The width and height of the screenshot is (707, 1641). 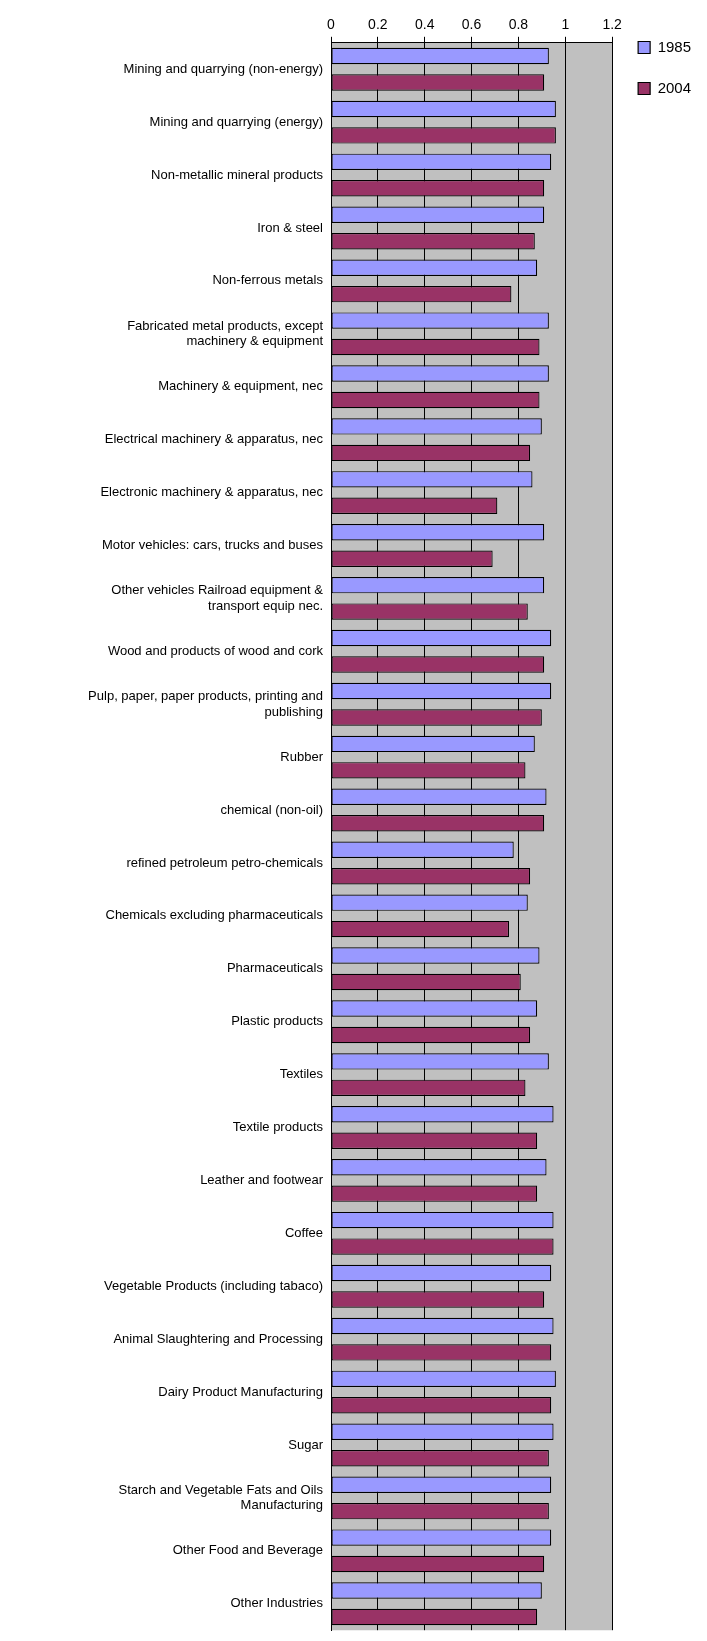 What do you see at coordinates (205, 703) in the screenshot?
I see `y-tick-label: Pulp, paper, paper products, printing and publishing` at bounding box center [205, 703].